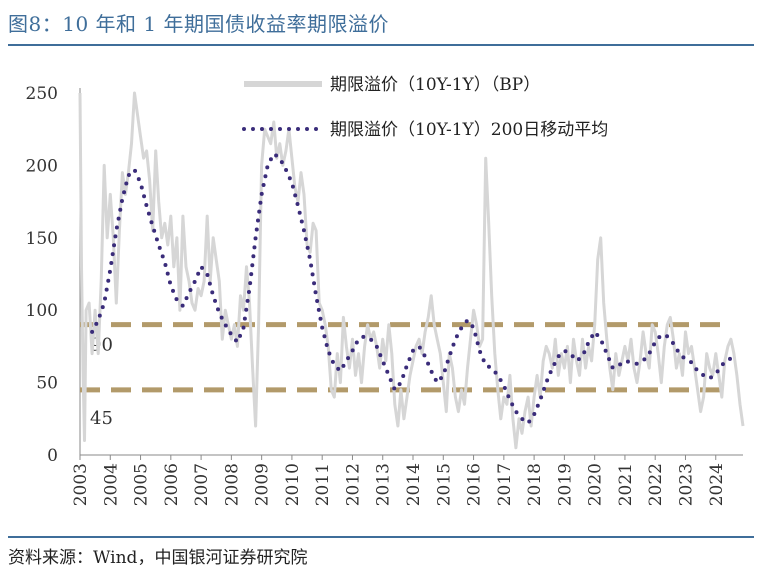 The height and width of the screenshot is (576, 762). What do you see at coordinates (353, 484) in the screenshot?
I see `x-tick-label: 2012` at bounding box center [353, 484].